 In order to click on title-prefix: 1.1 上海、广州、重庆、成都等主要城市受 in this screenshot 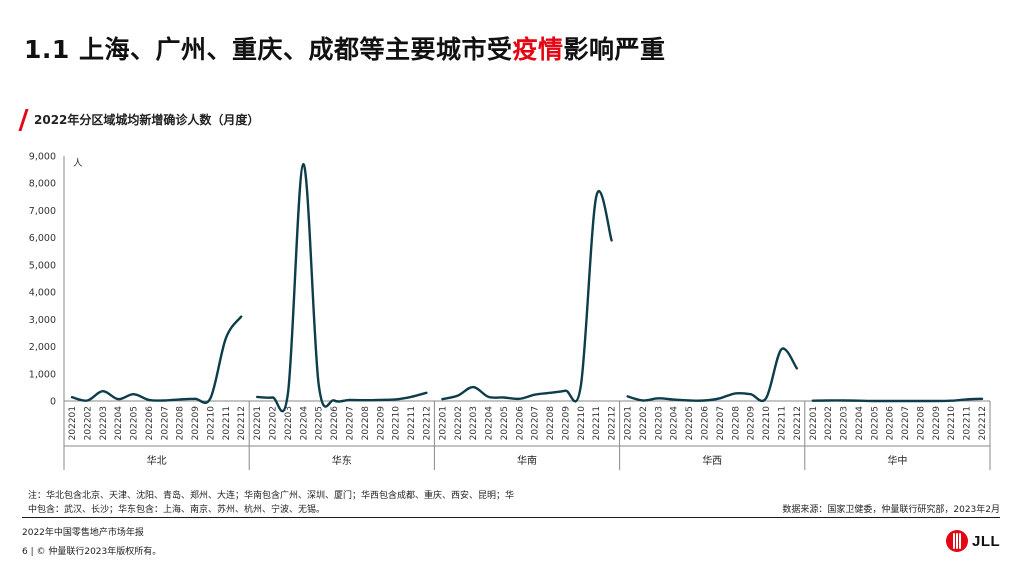, I will do `click(268, 49)`.